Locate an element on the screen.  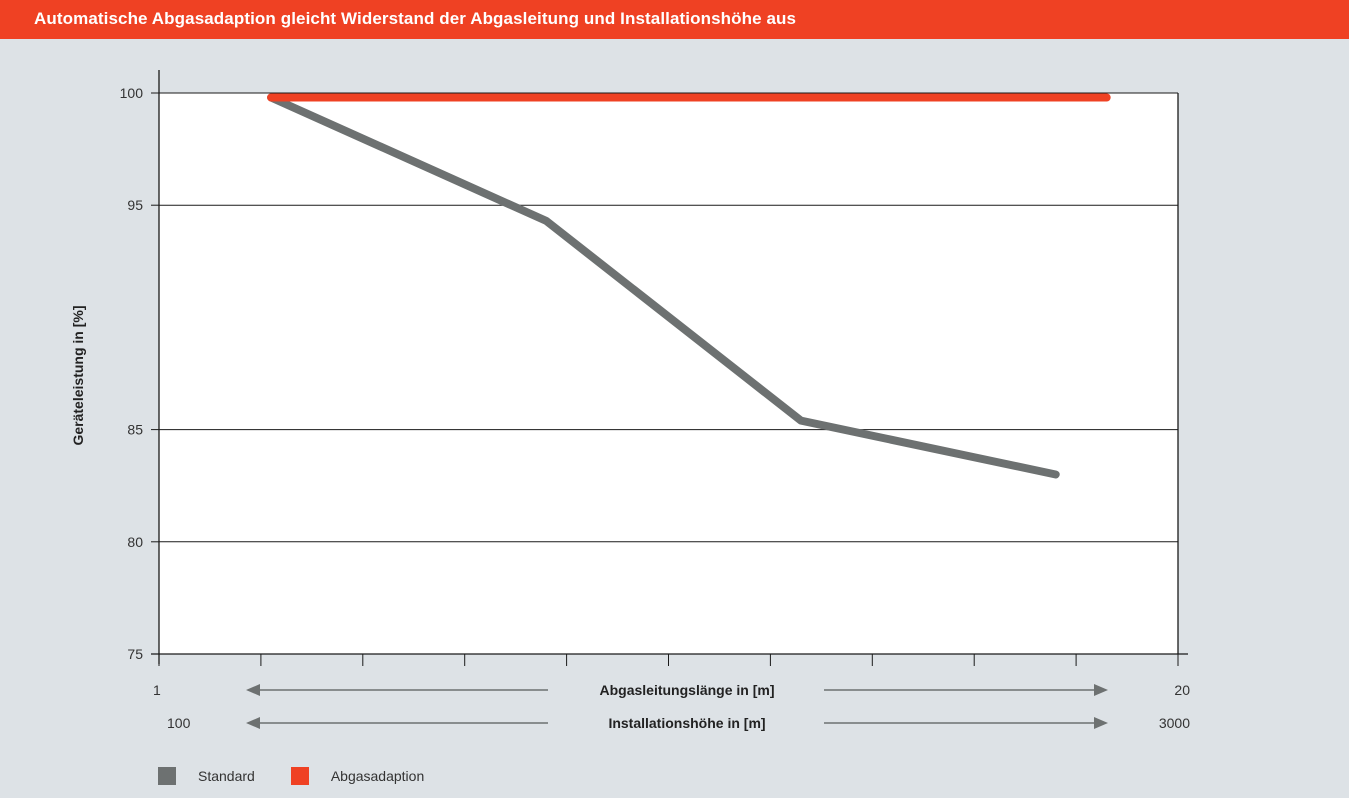
y-tick-label-80: 80 is located at coordinates (135, 542).